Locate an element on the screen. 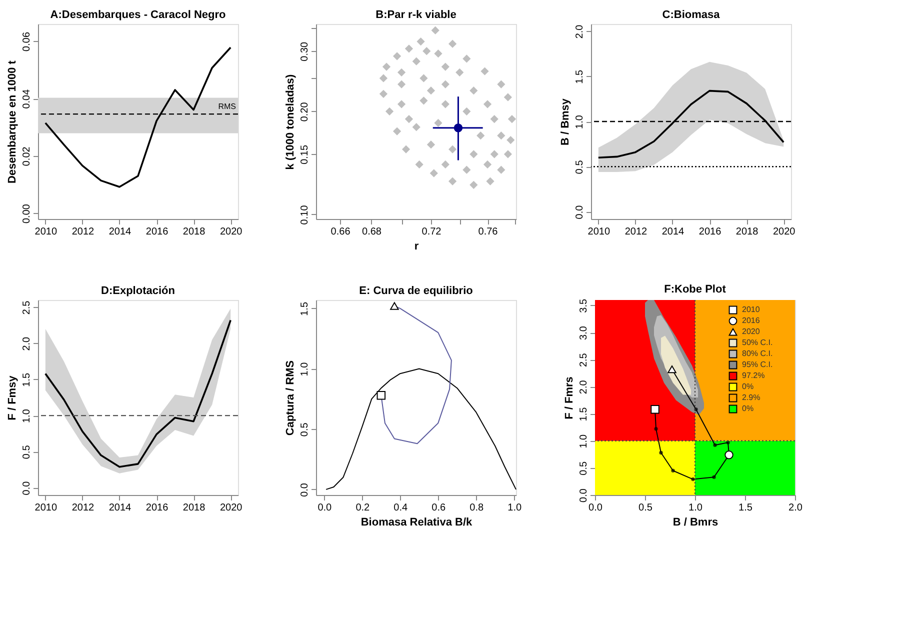 This screenshot has height=632, width=898. legend-label: 2016 is located at coordinates (751, 320).